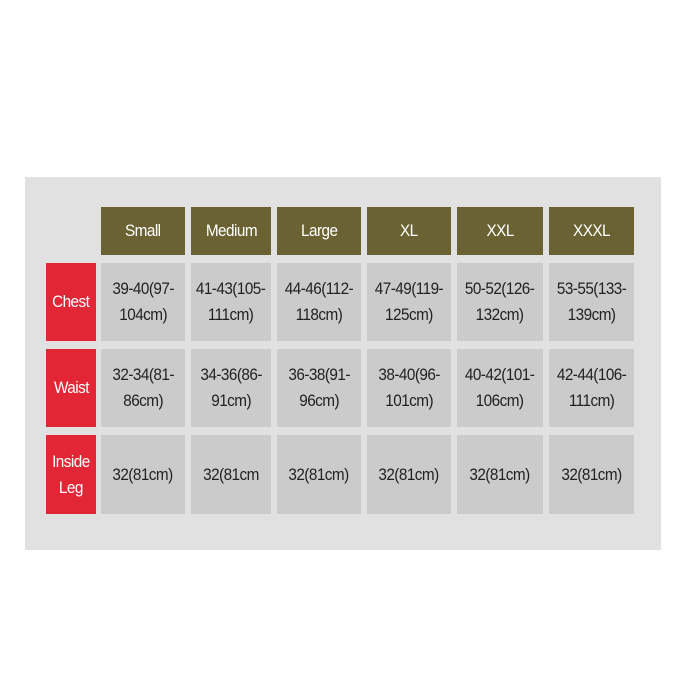  I want to click on table-cell: 34-36(86- 91cm), so click(231, 388).